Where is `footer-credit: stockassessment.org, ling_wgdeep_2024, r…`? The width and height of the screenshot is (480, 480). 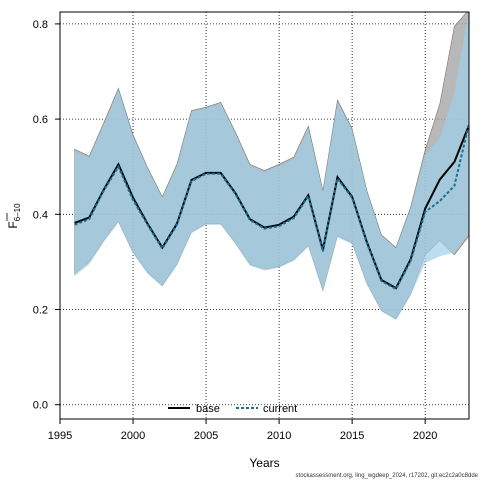 footer-credit: stockassessment.org, ling_wgdeep_2024, r… is located at coordinates (387, 476).